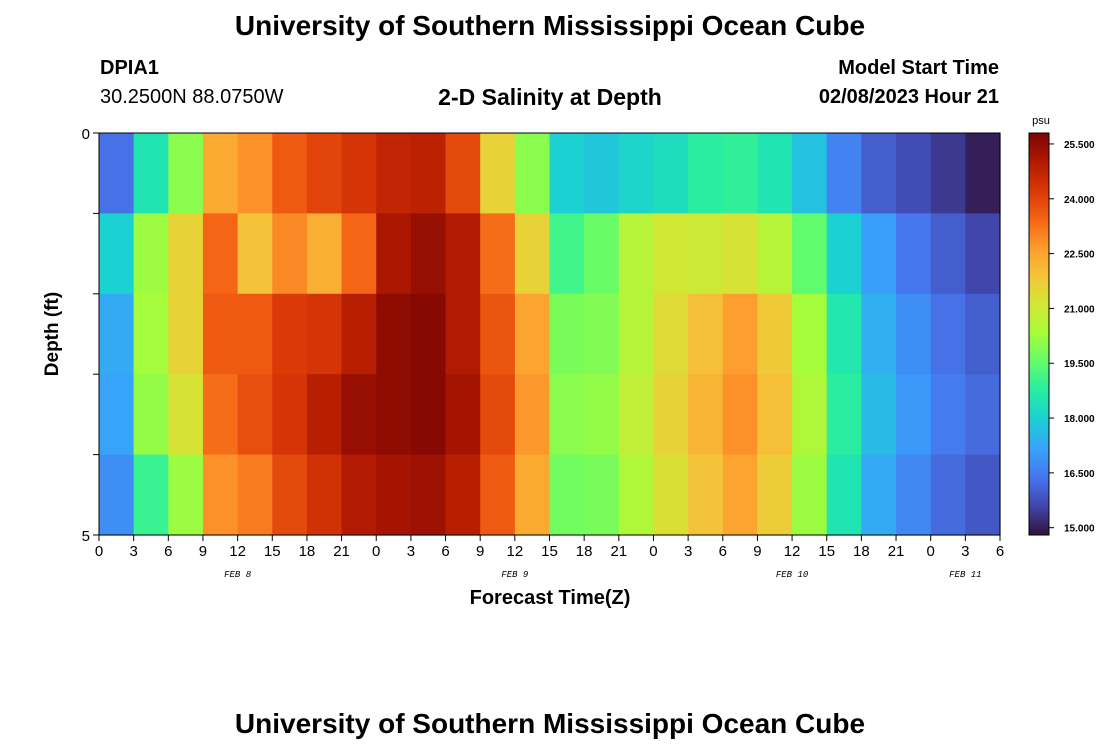 Image resolution: width=1100 pixels, height=750 pixels. Describe the element at coordinates (931, 551) in the screenshot. I see `x-tick-label: 0` at that location.